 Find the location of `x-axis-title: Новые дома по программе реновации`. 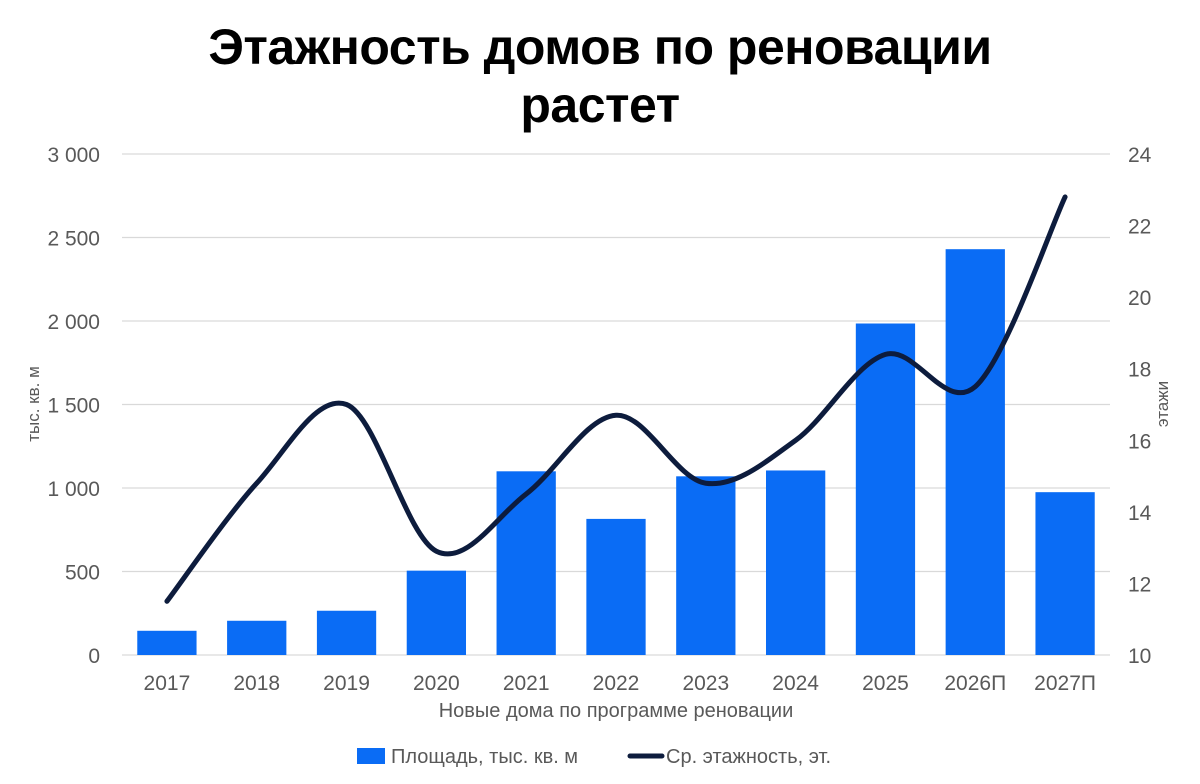

x-axis-title: Новые дома по программе реновации is located at coordinates (616, 711).